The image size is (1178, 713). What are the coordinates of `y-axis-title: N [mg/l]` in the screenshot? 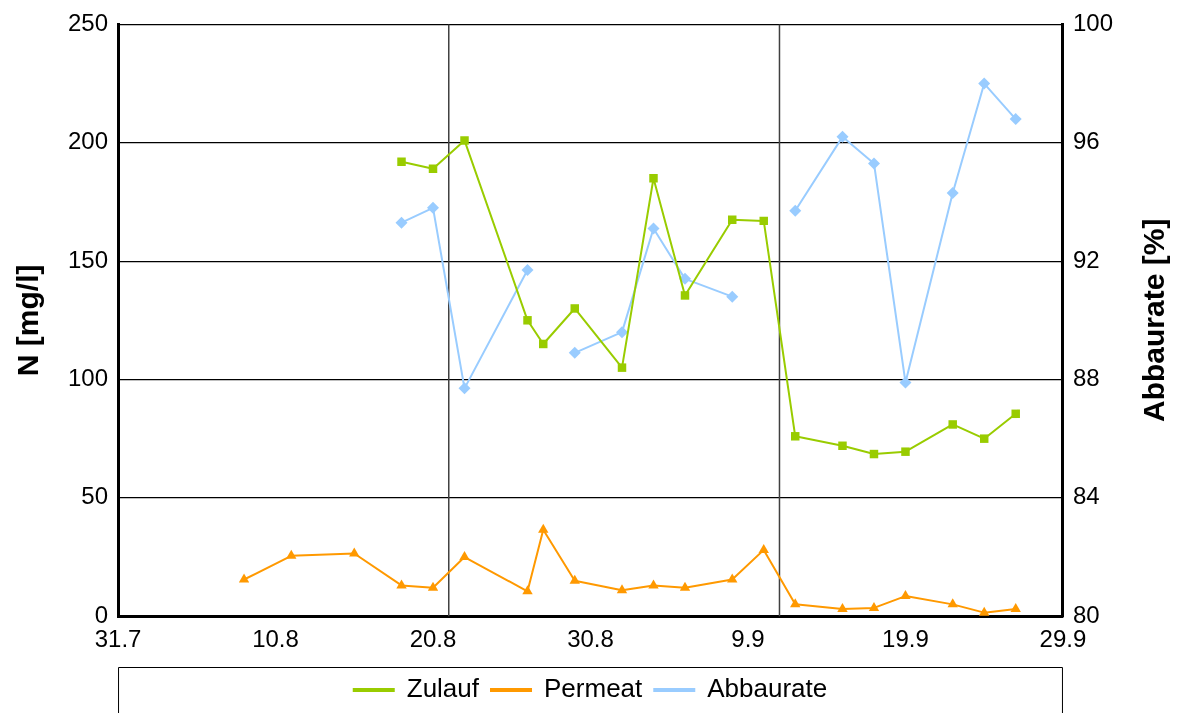 It's located at (28, 320).